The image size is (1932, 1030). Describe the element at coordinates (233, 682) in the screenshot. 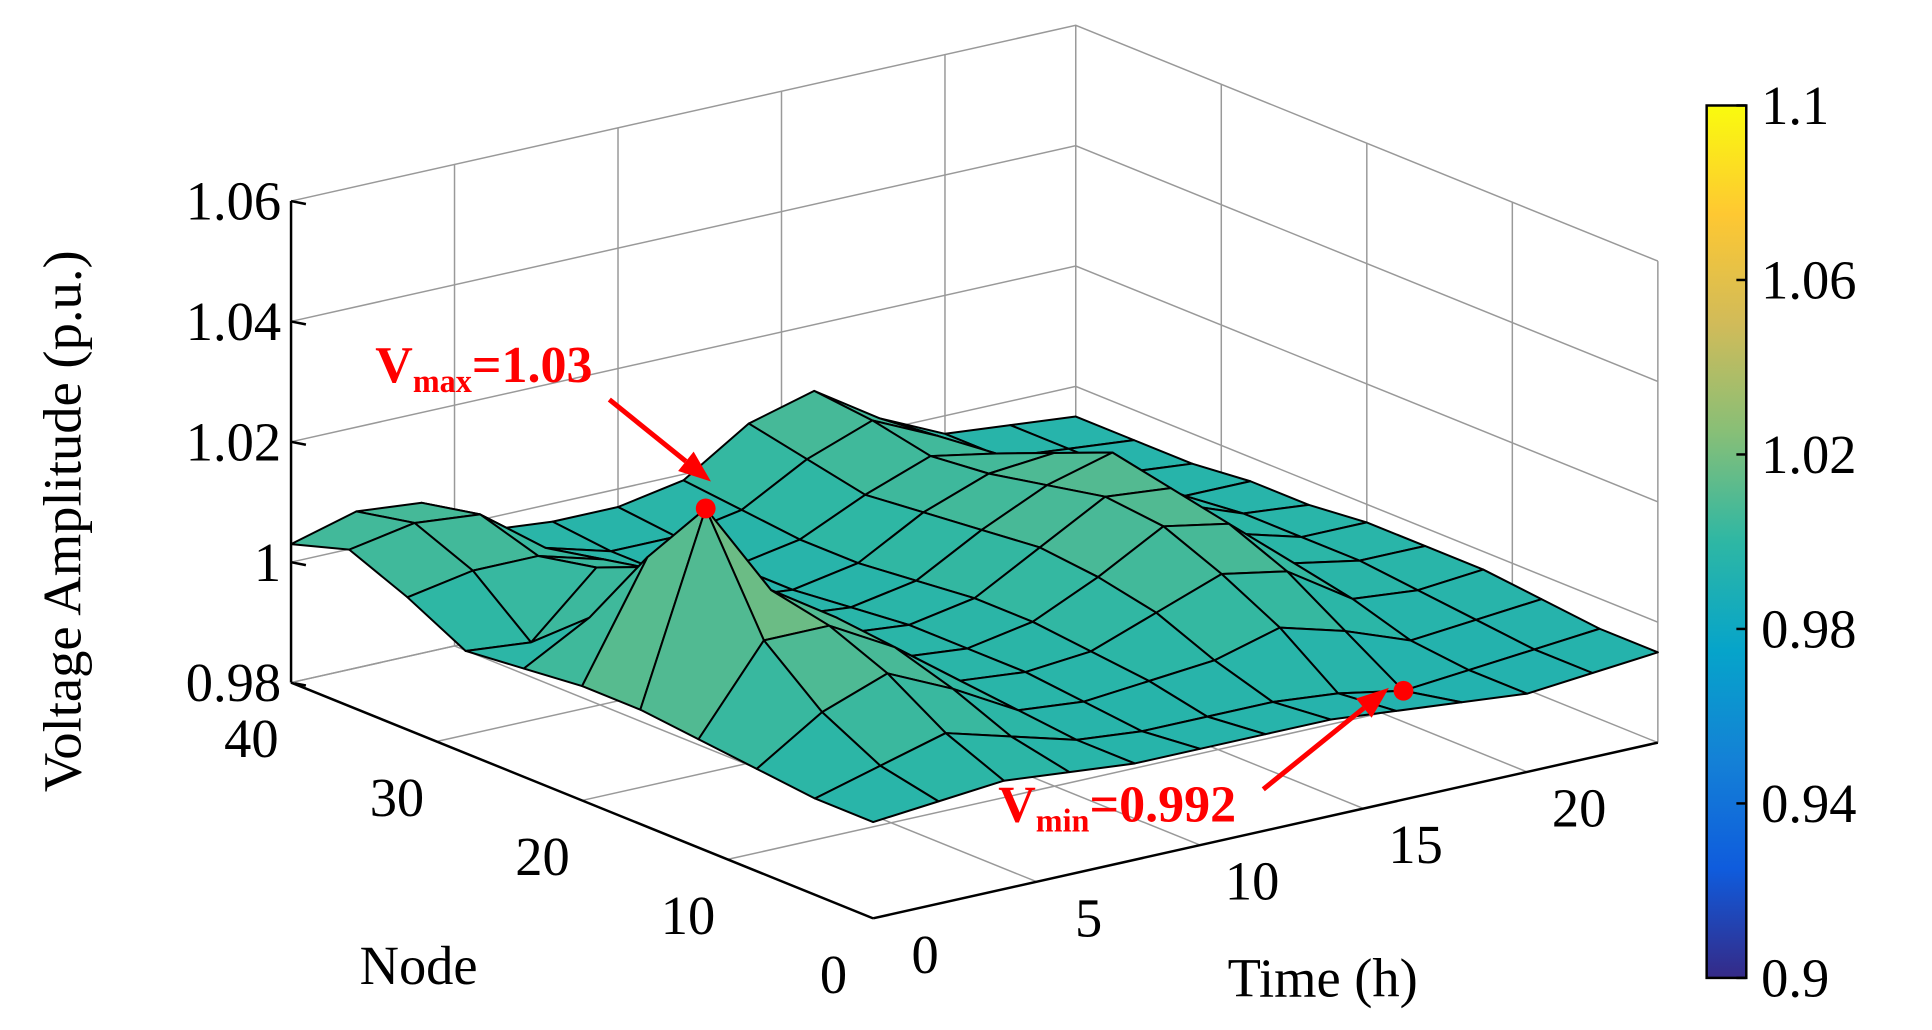

I see `z-tick-label: 0.98` at that location.